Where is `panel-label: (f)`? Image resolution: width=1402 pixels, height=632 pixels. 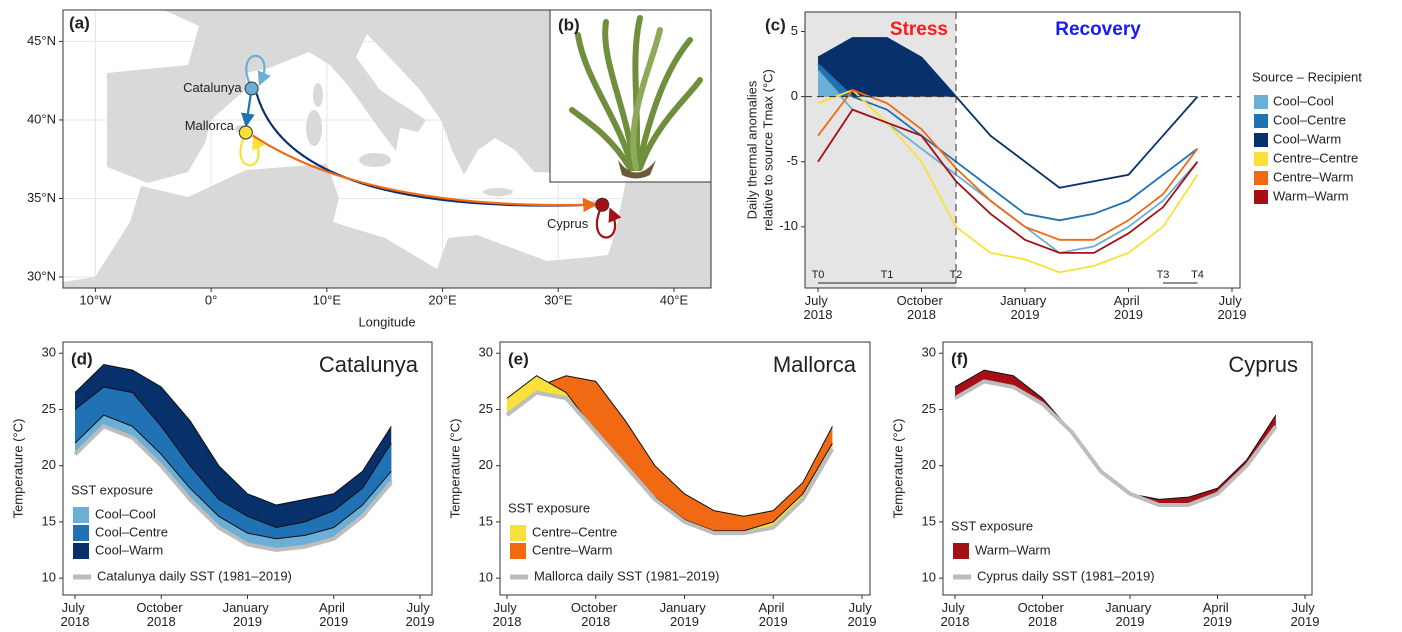 panel-label: (f) is located at coordinates (959, 358).